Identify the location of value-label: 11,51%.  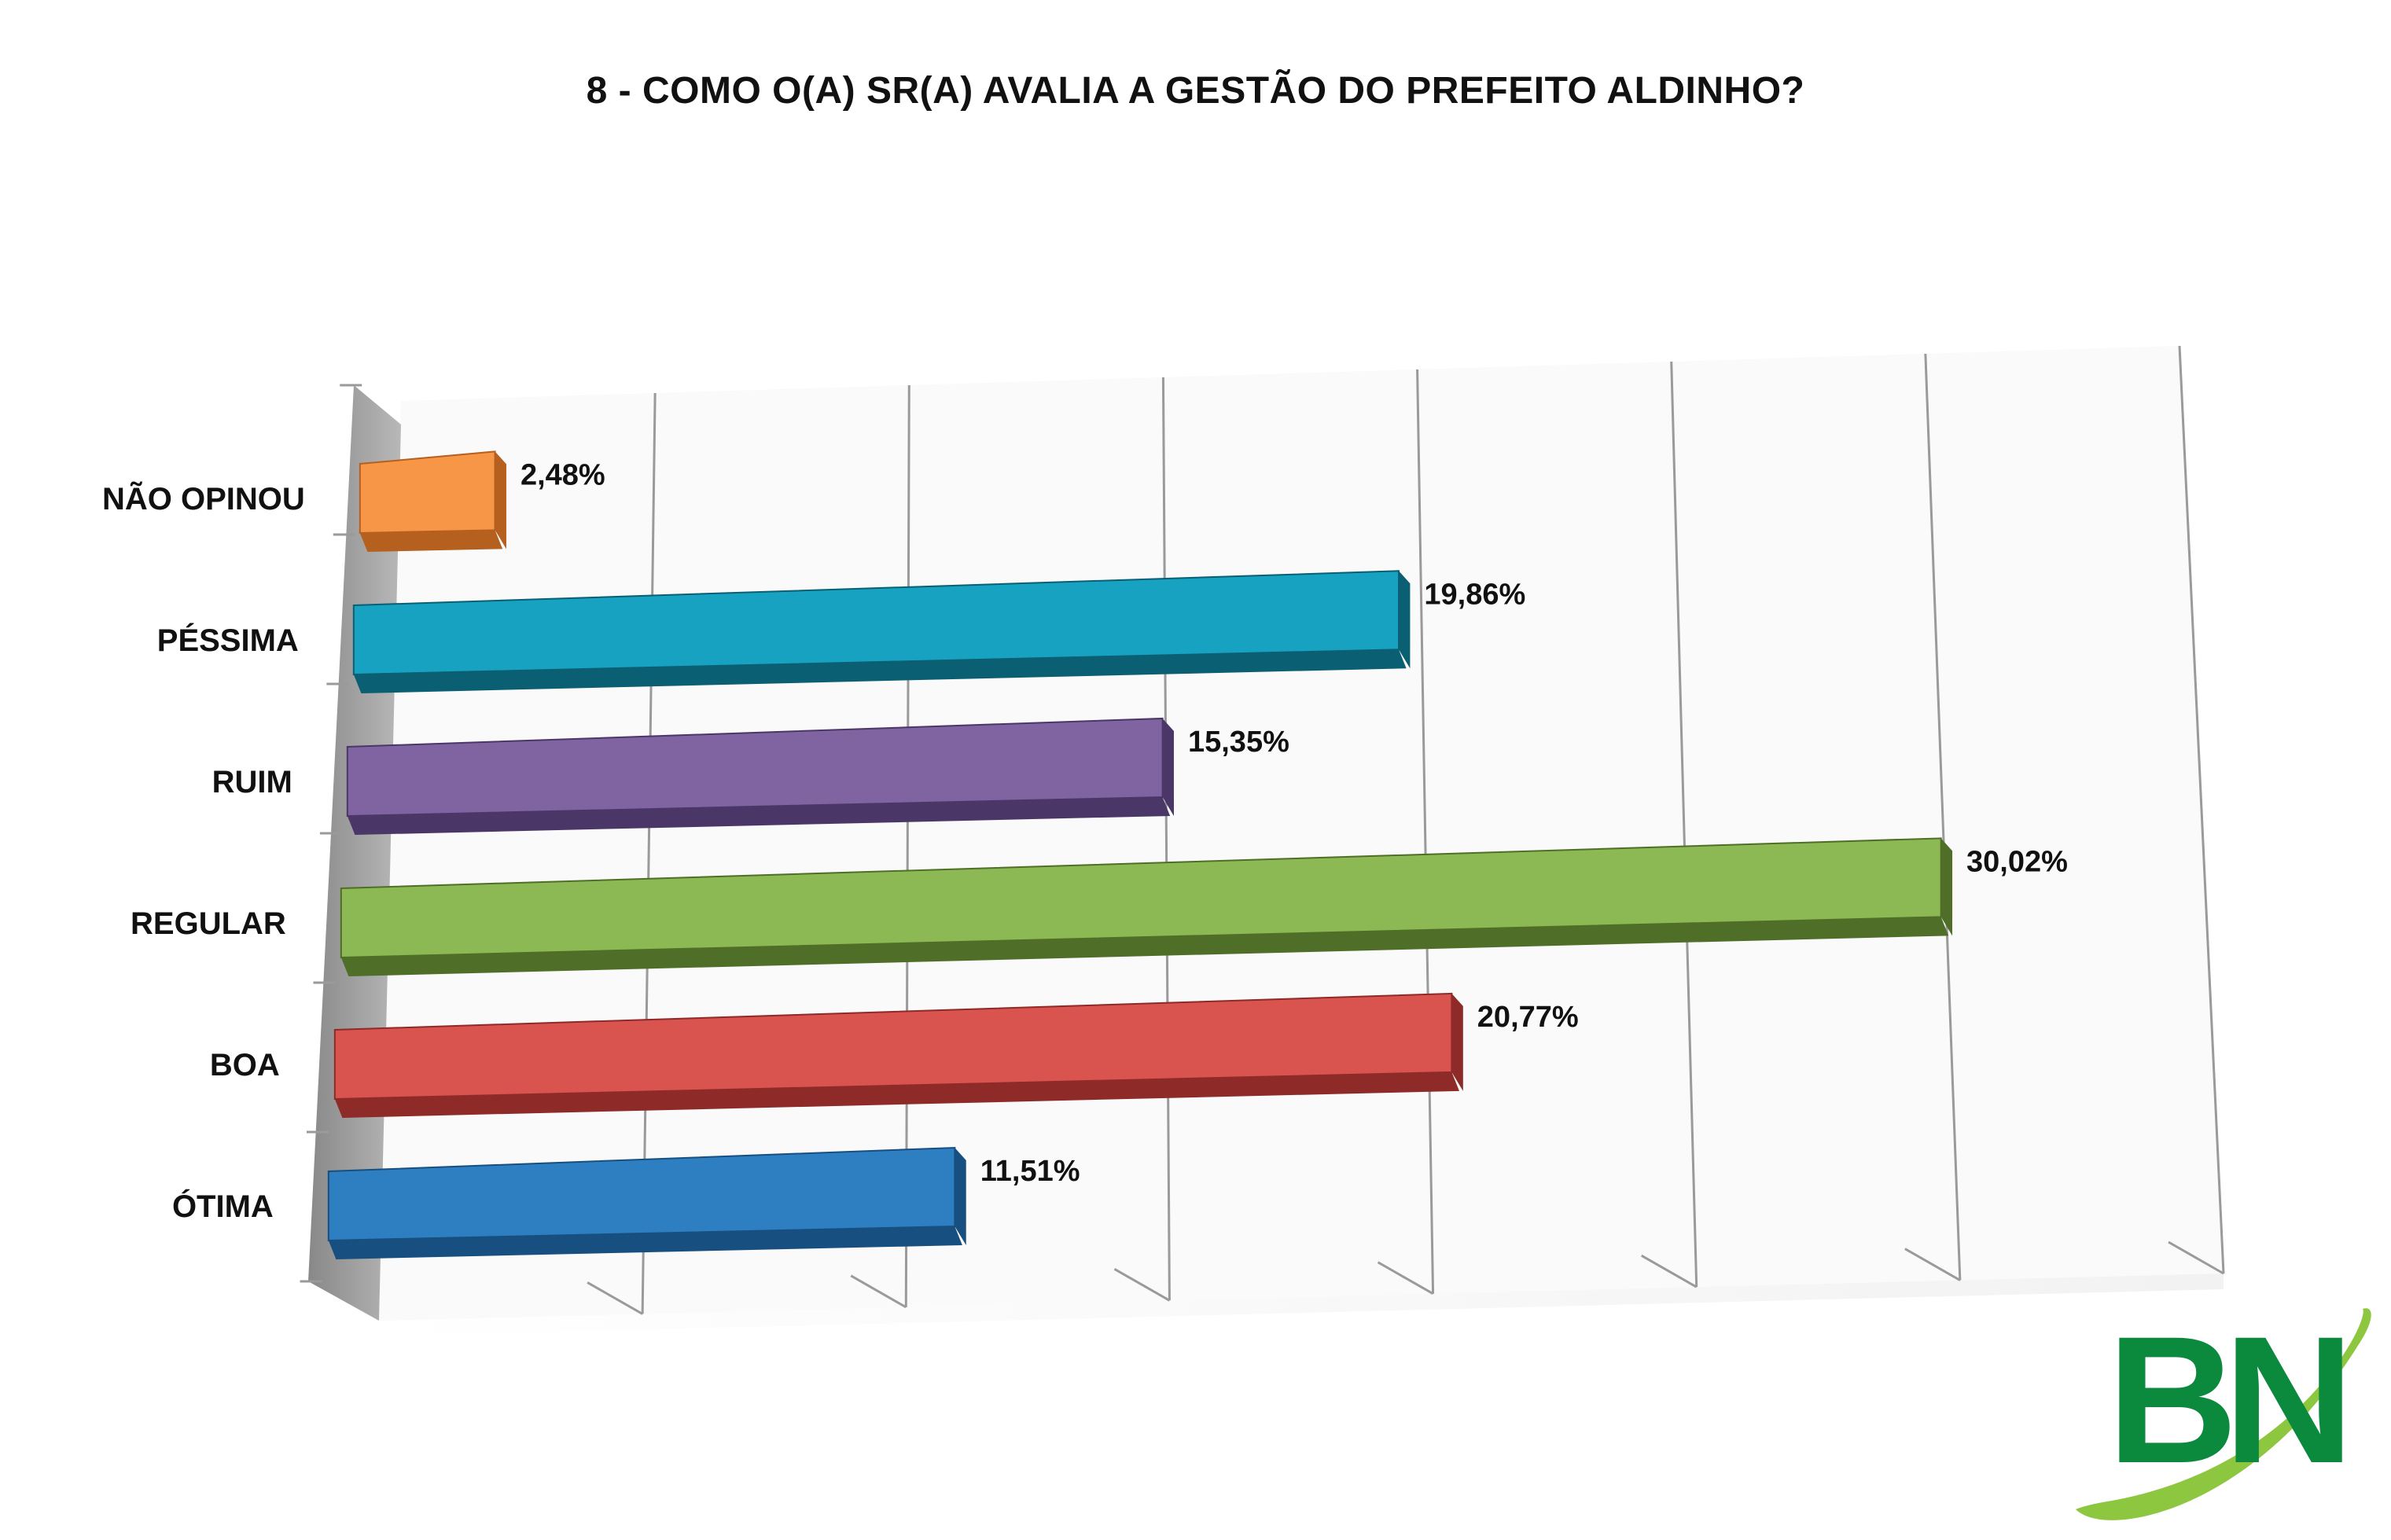
(1030, 1172).